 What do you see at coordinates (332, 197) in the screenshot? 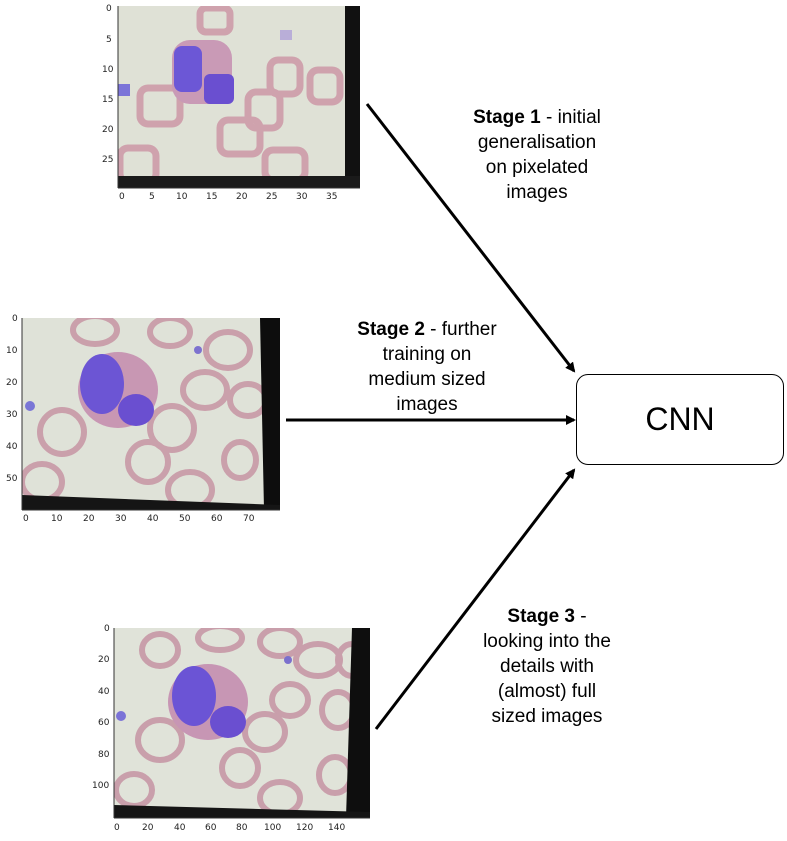
I see `x-tick: 35` at bounding box center [332, 197].